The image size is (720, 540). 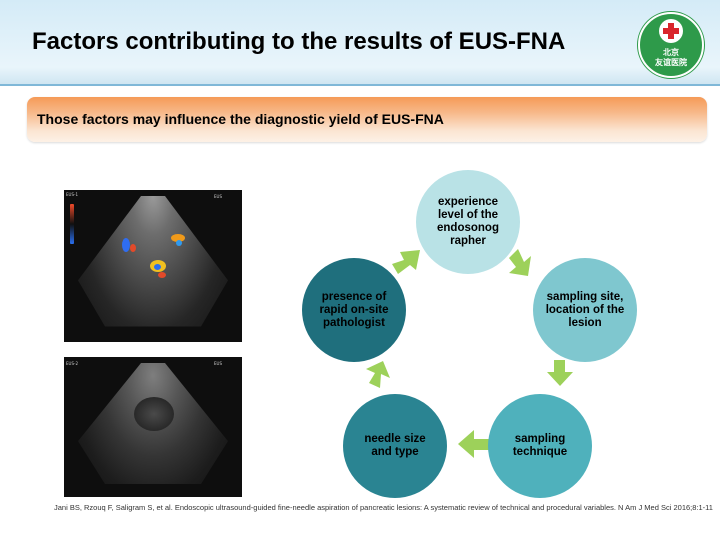 I want to click on factor-experience-node: experience level of the endosonog rapher, so click(x=468, y=222).